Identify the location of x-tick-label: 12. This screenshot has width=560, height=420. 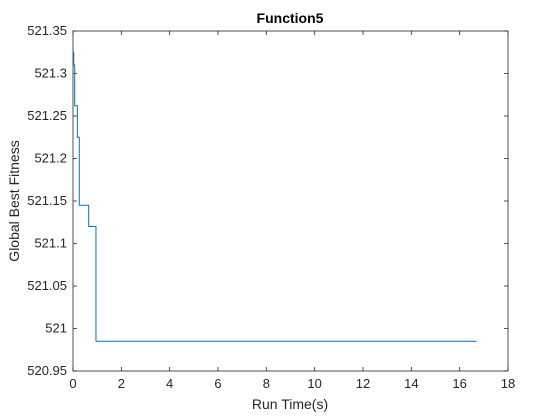
(363, 383).